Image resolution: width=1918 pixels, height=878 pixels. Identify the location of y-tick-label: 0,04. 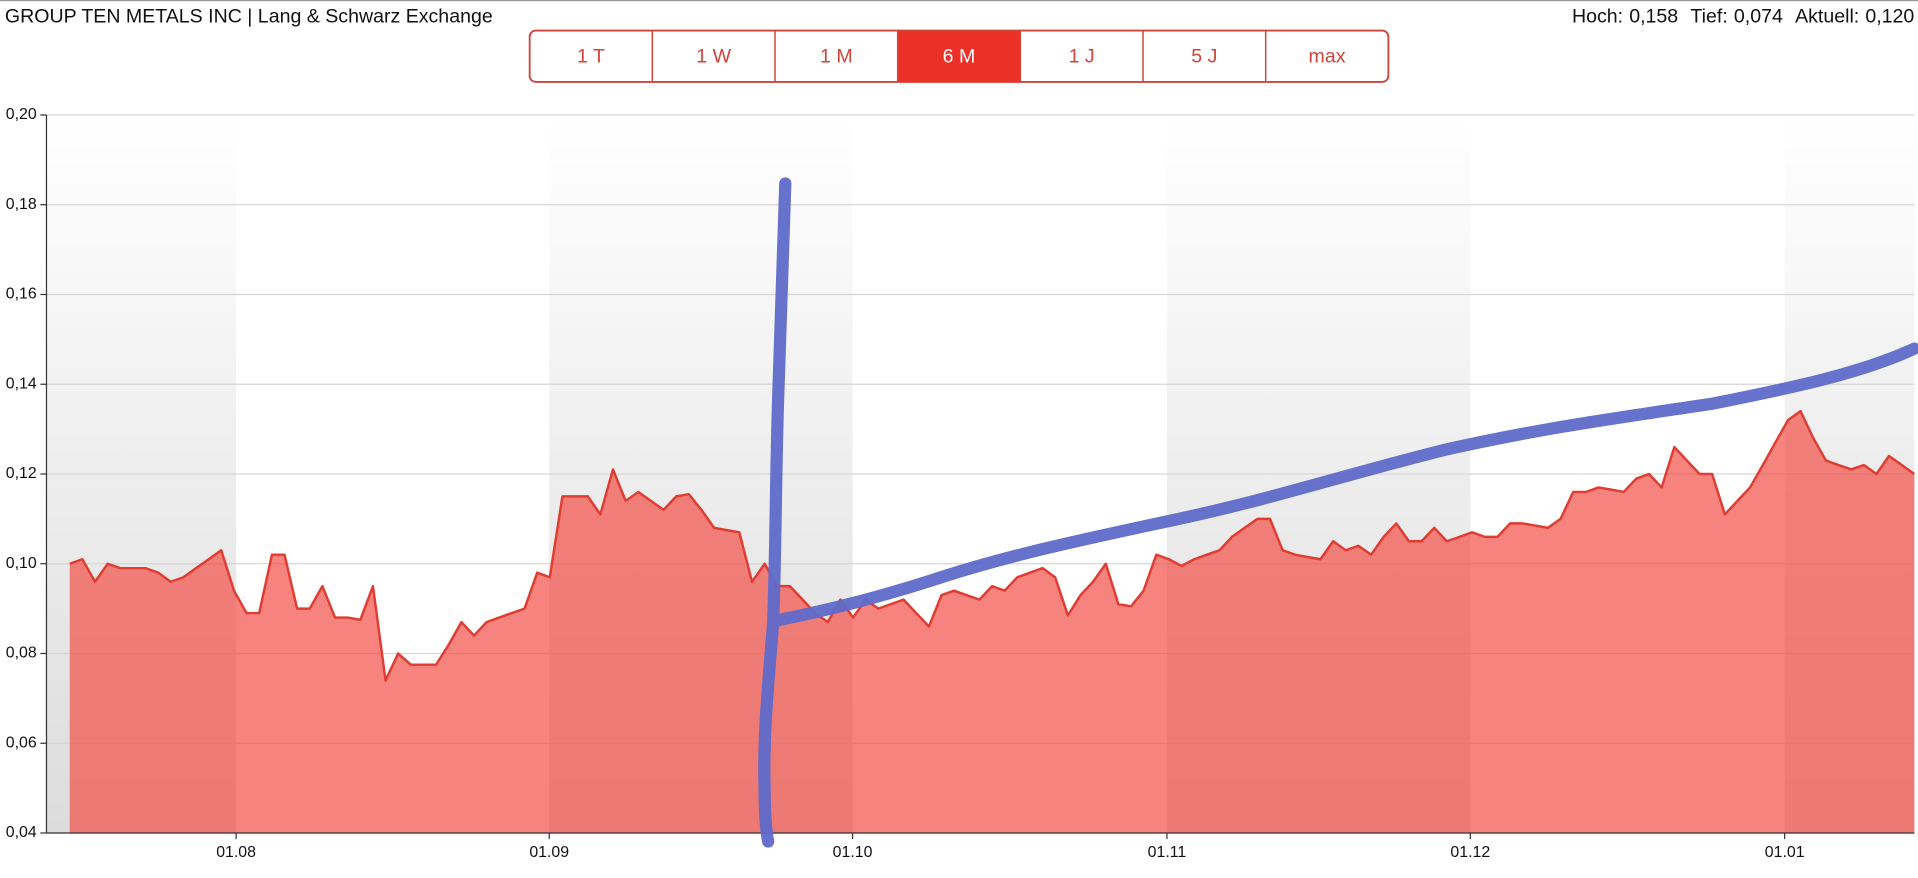
(21, 832).